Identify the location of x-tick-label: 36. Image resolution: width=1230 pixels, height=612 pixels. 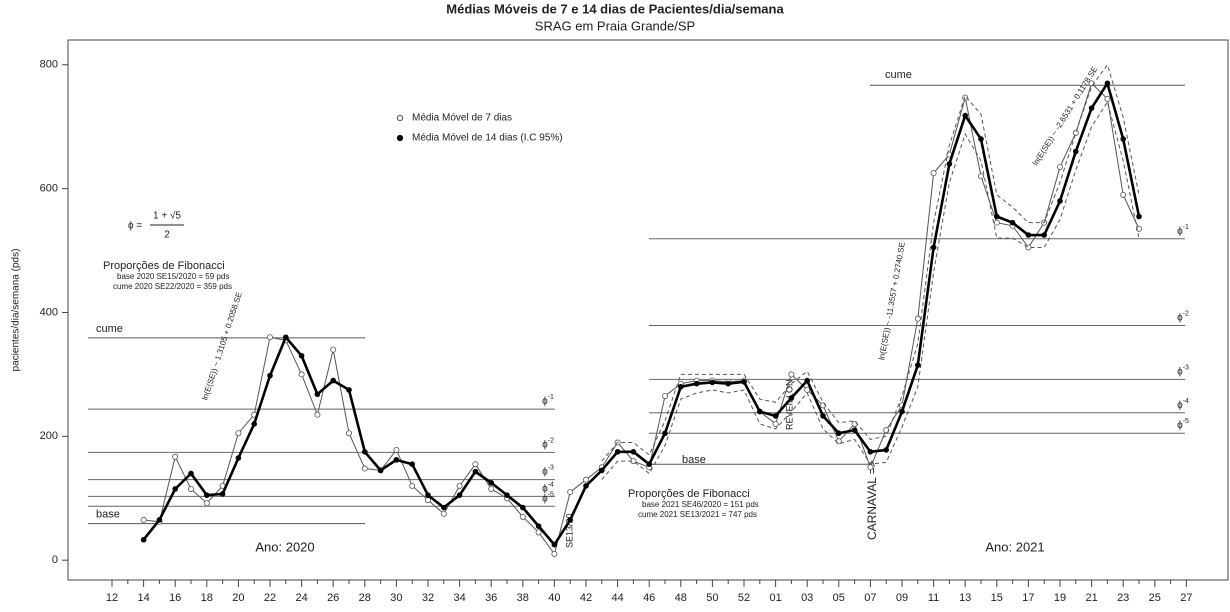
(491, 598).